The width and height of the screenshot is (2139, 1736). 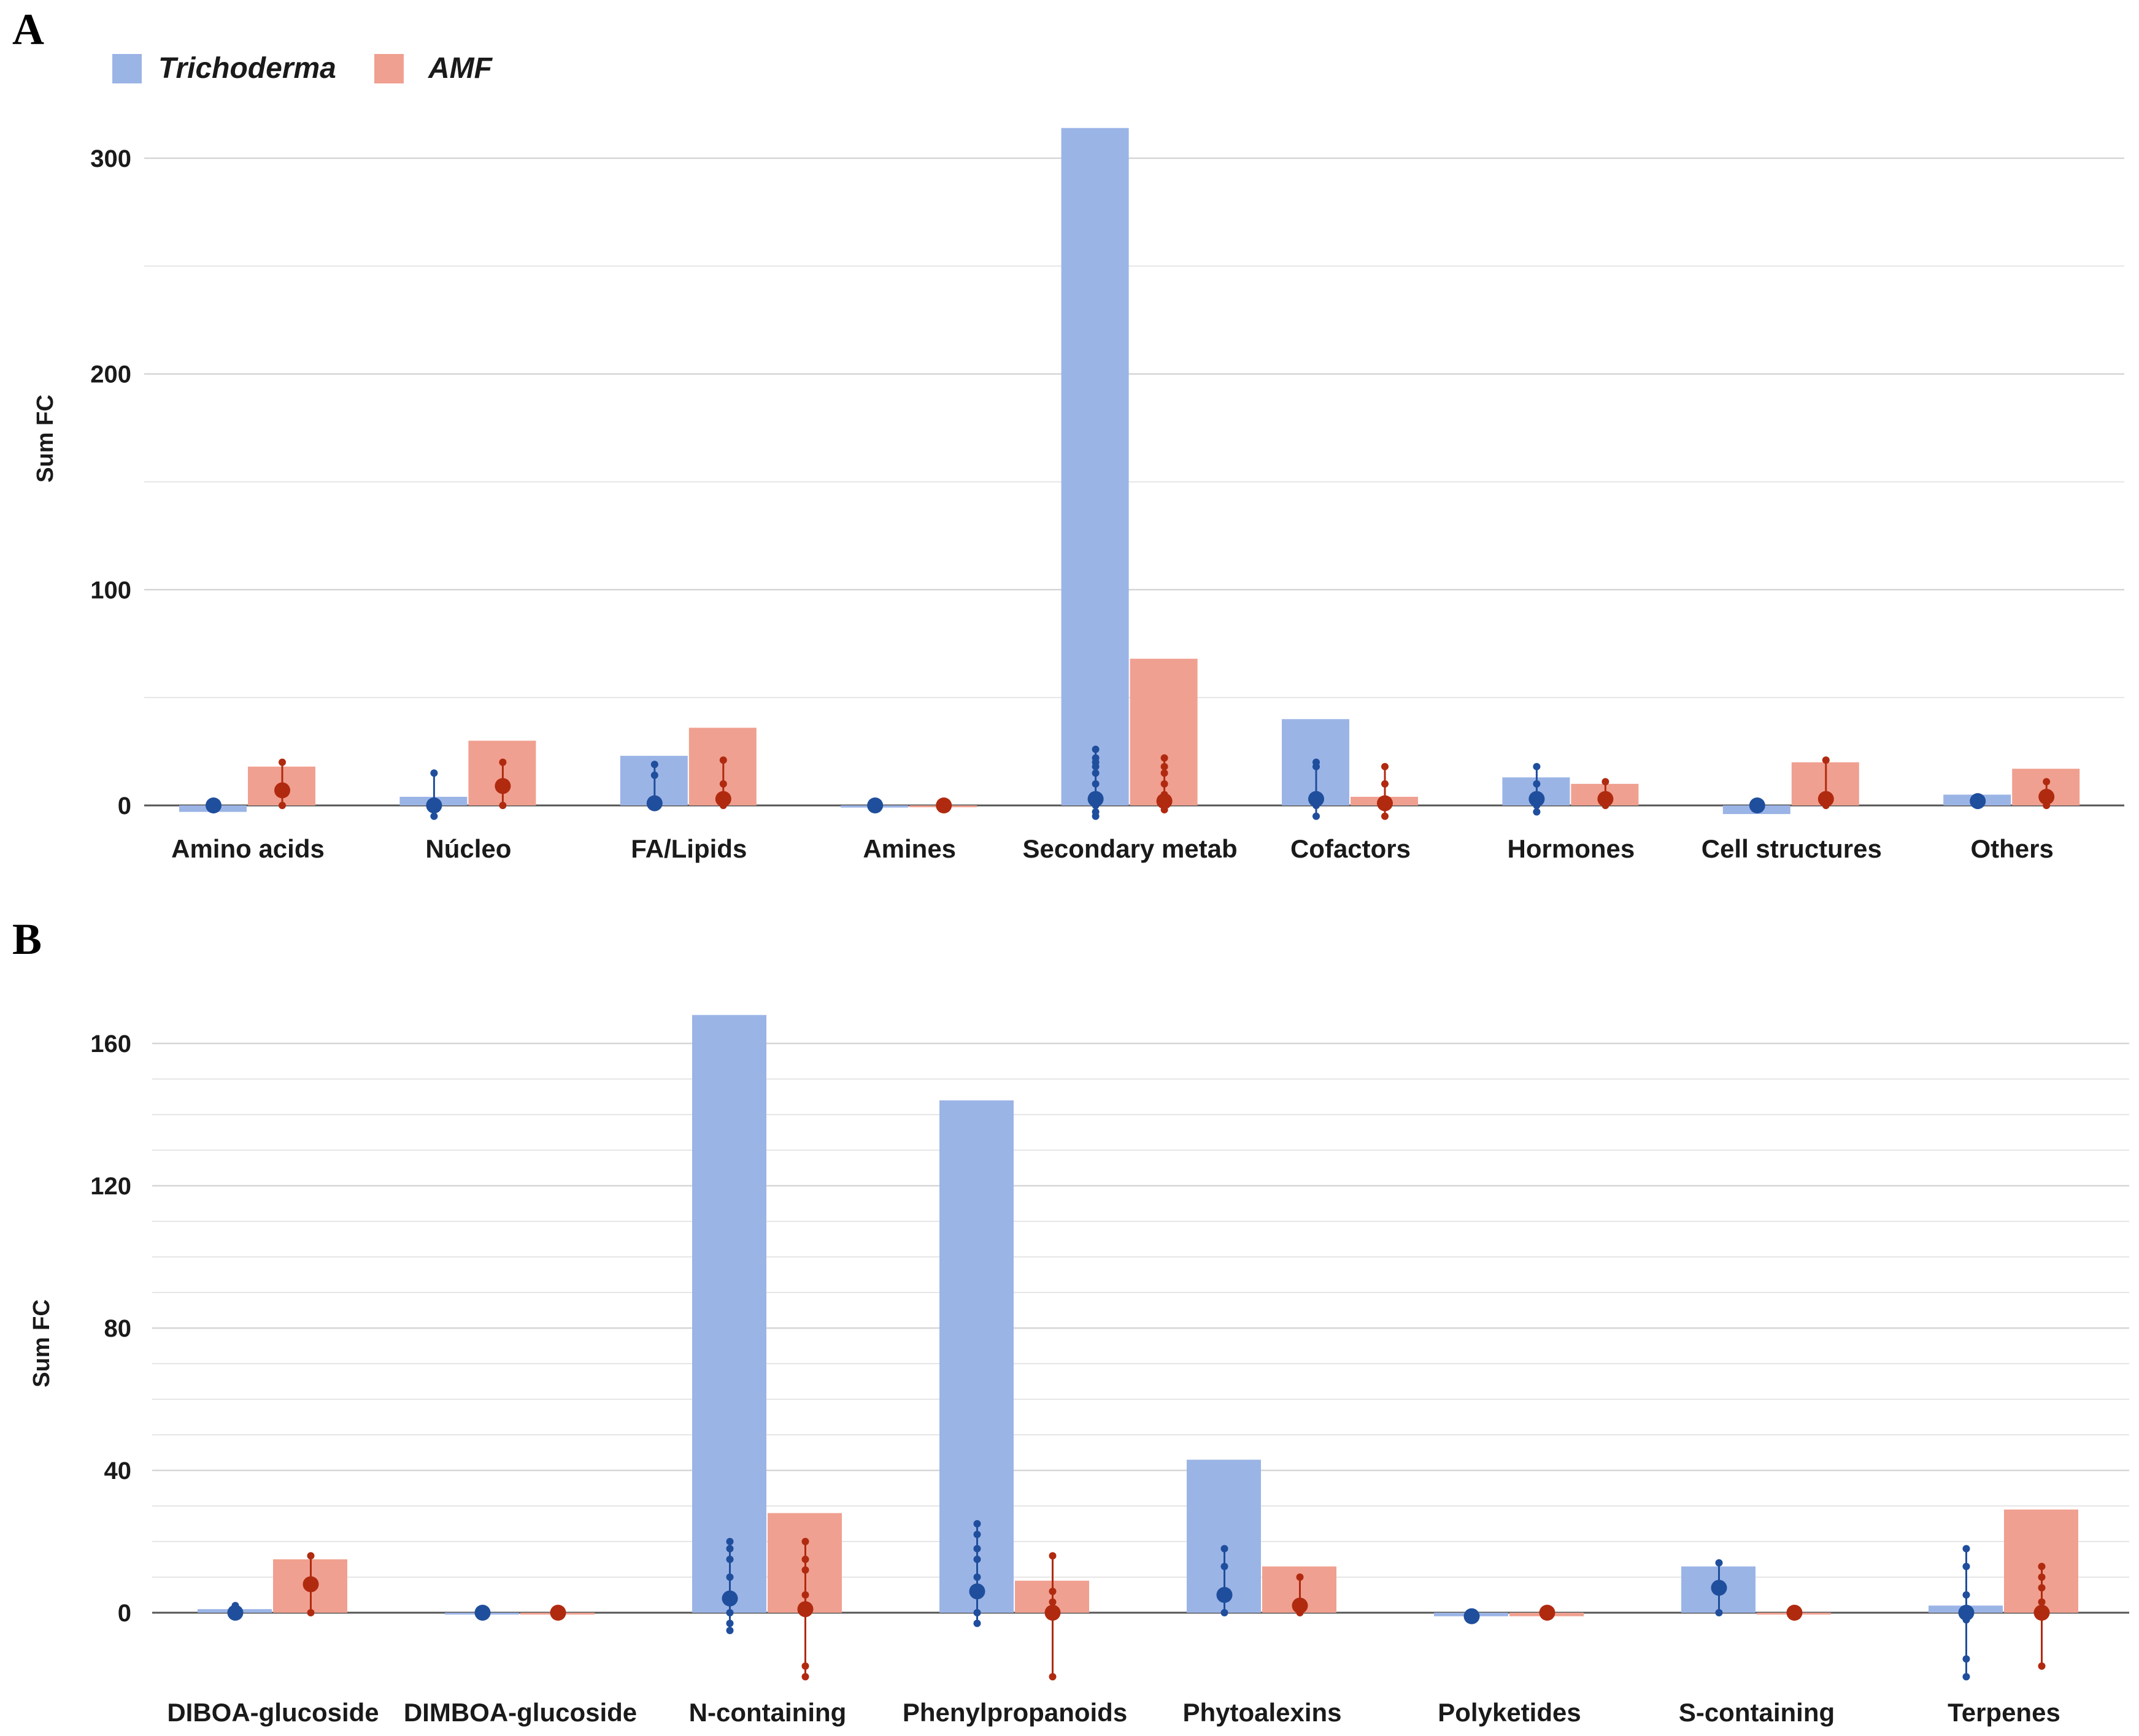 I want to click on y-tick-label: 160, so click(x=111, y=1044).